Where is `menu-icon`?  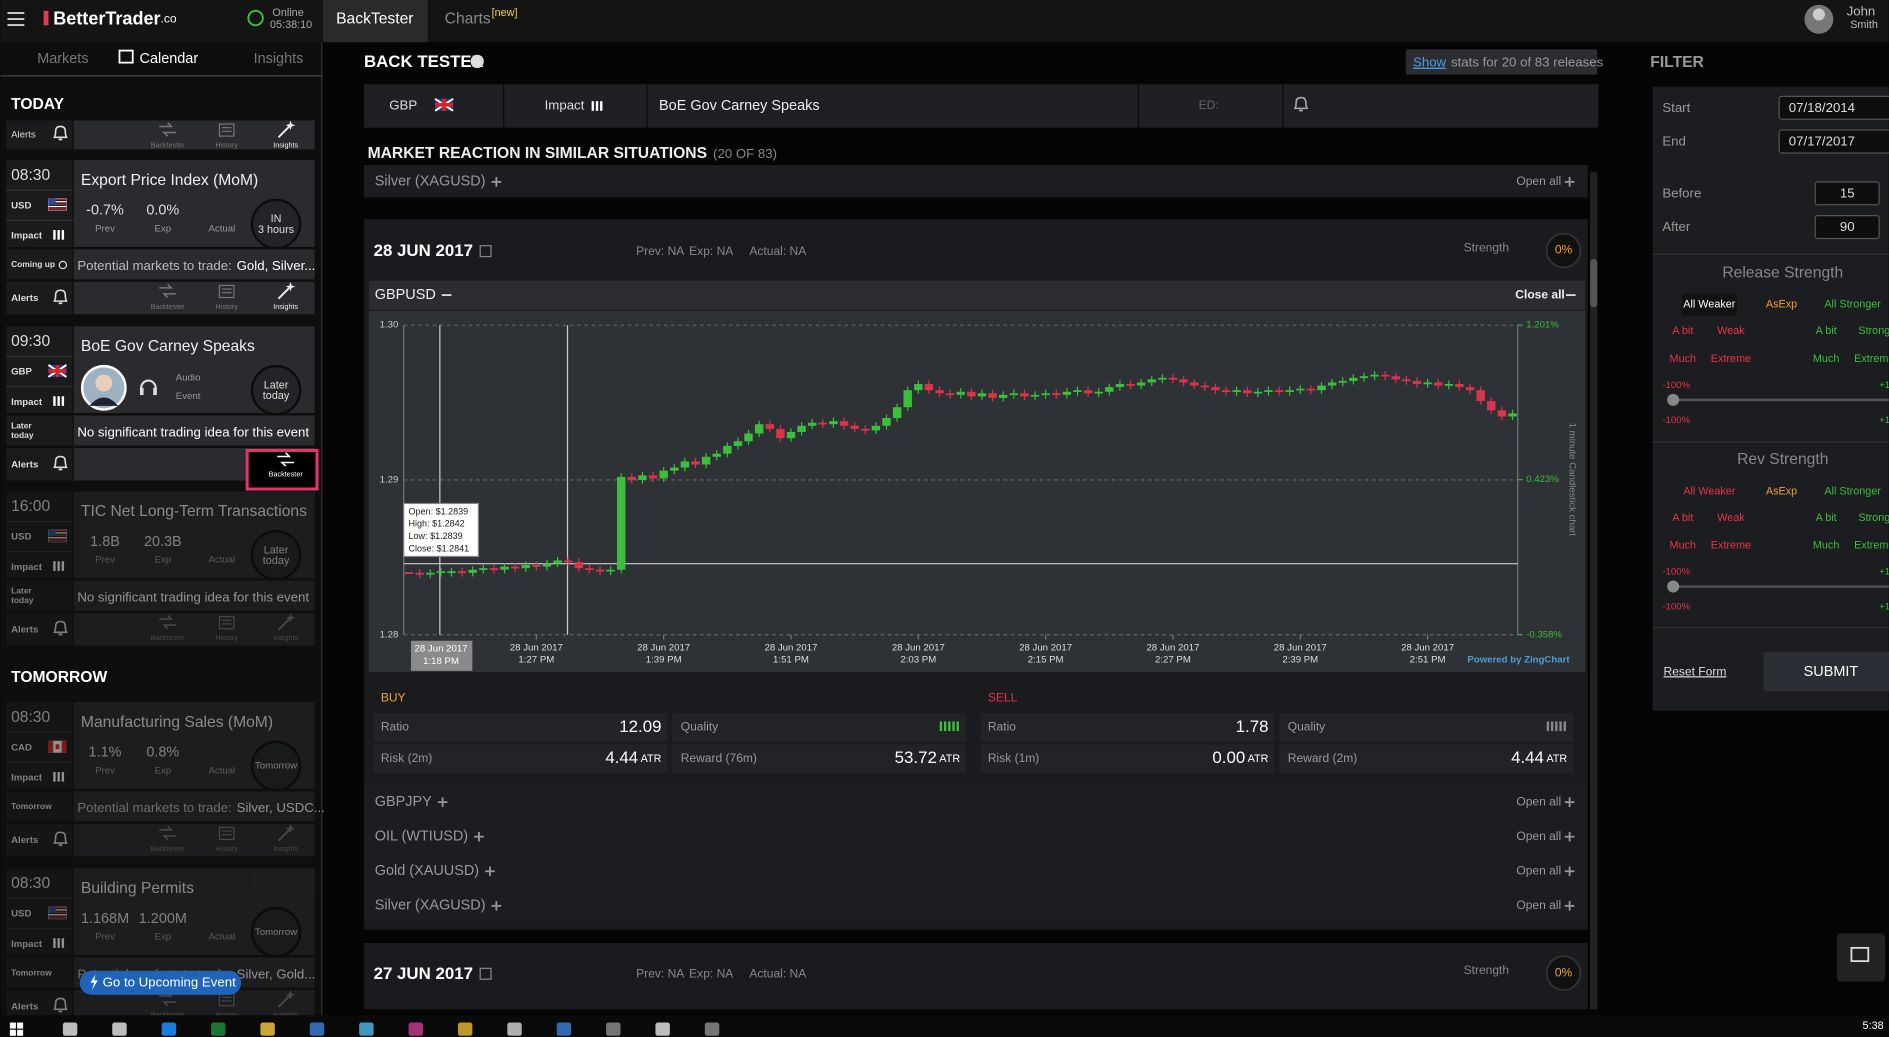 menu-icon is located at coordinates (16, 25).